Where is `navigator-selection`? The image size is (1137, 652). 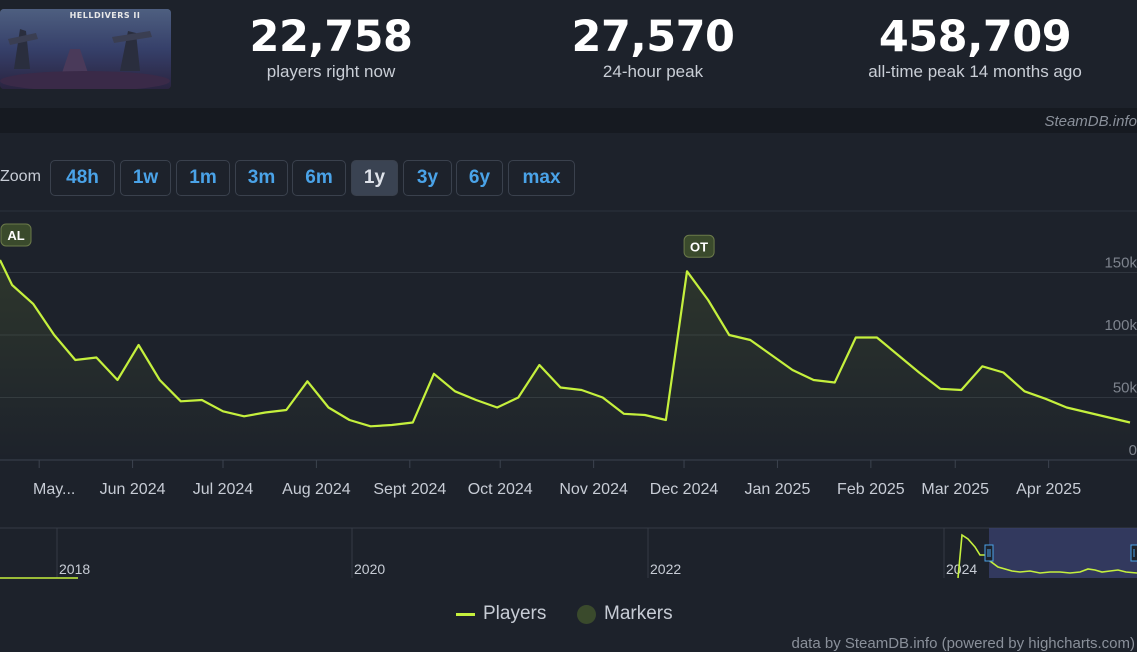
navigator-selection is located at coordinates (1063, 553).